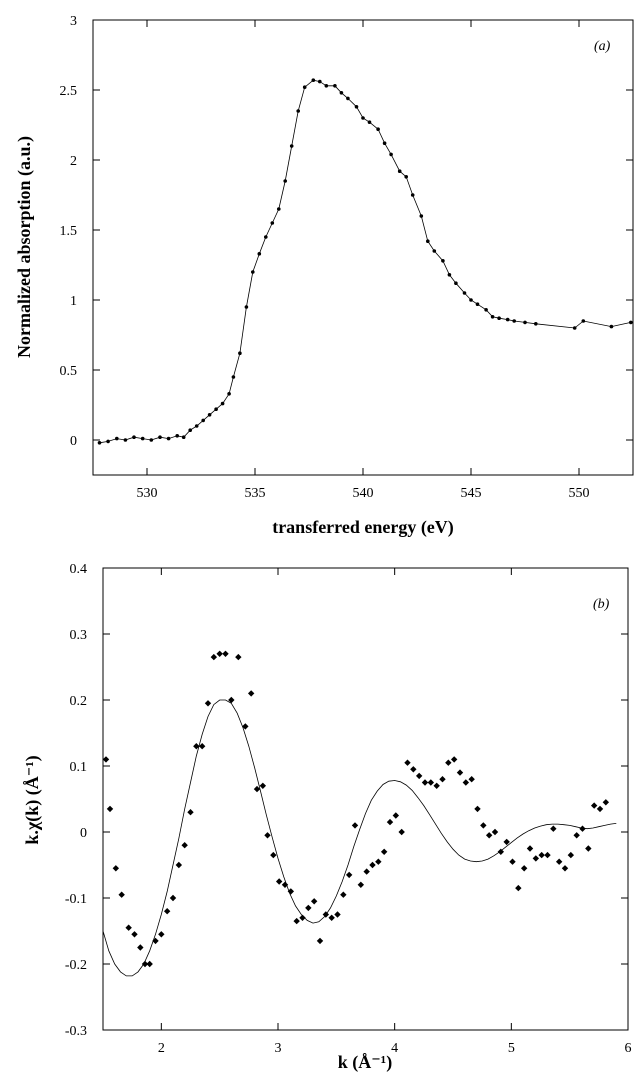 This screenshot has width=634, height=1079. What do you see at coordinates (73, 21) in the screenshot?
I see `panel-a-ytick-label: 3` at bounding box center [73, 21].